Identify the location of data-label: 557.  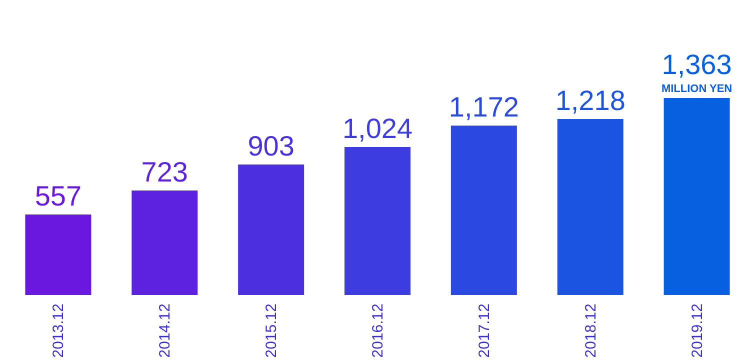
(58, 196).